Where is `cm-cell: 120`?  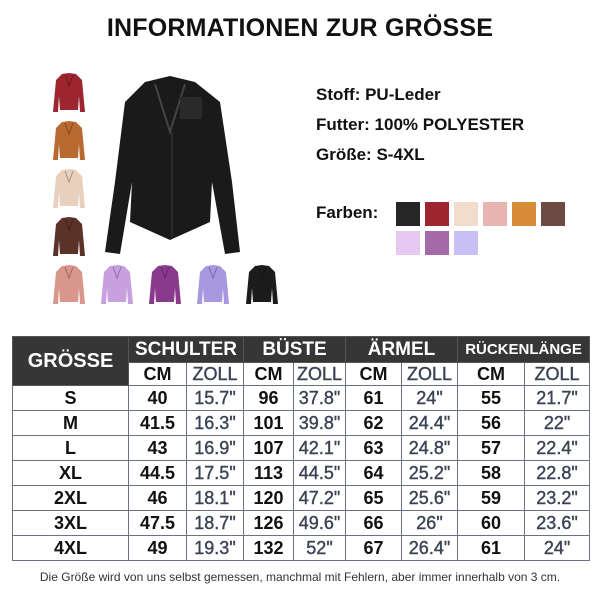 cm-cell: 120 is located at coordinates (269, 498).